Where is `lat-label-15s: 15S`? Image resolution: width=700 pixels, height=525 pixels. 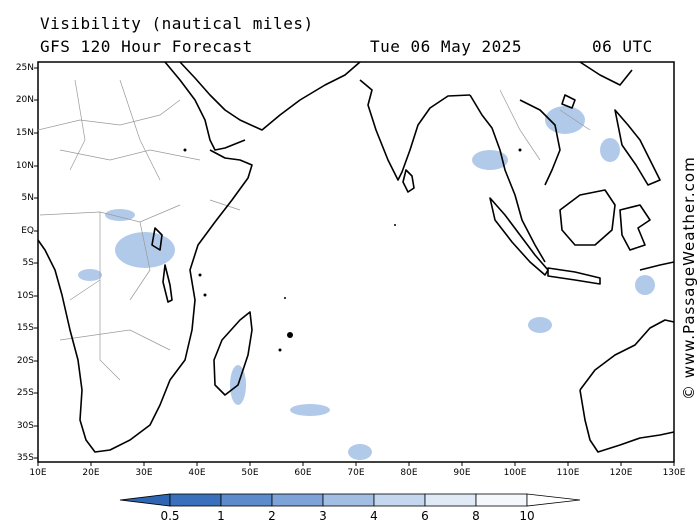
lat-label-15s: 15S is located at coordinates (25, 328).